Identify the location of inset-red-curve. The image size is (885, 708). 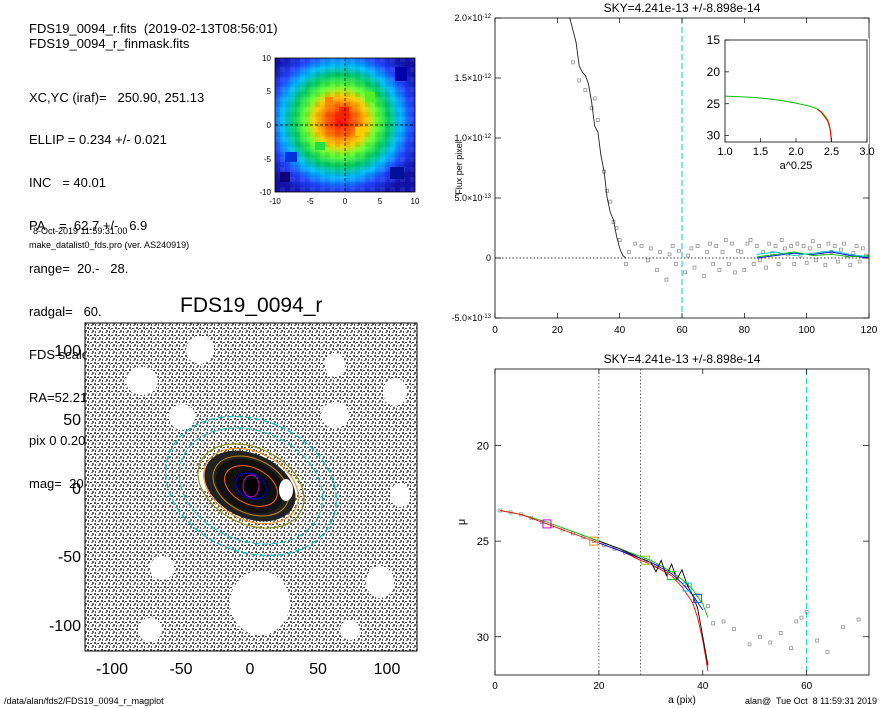
(824, 126).